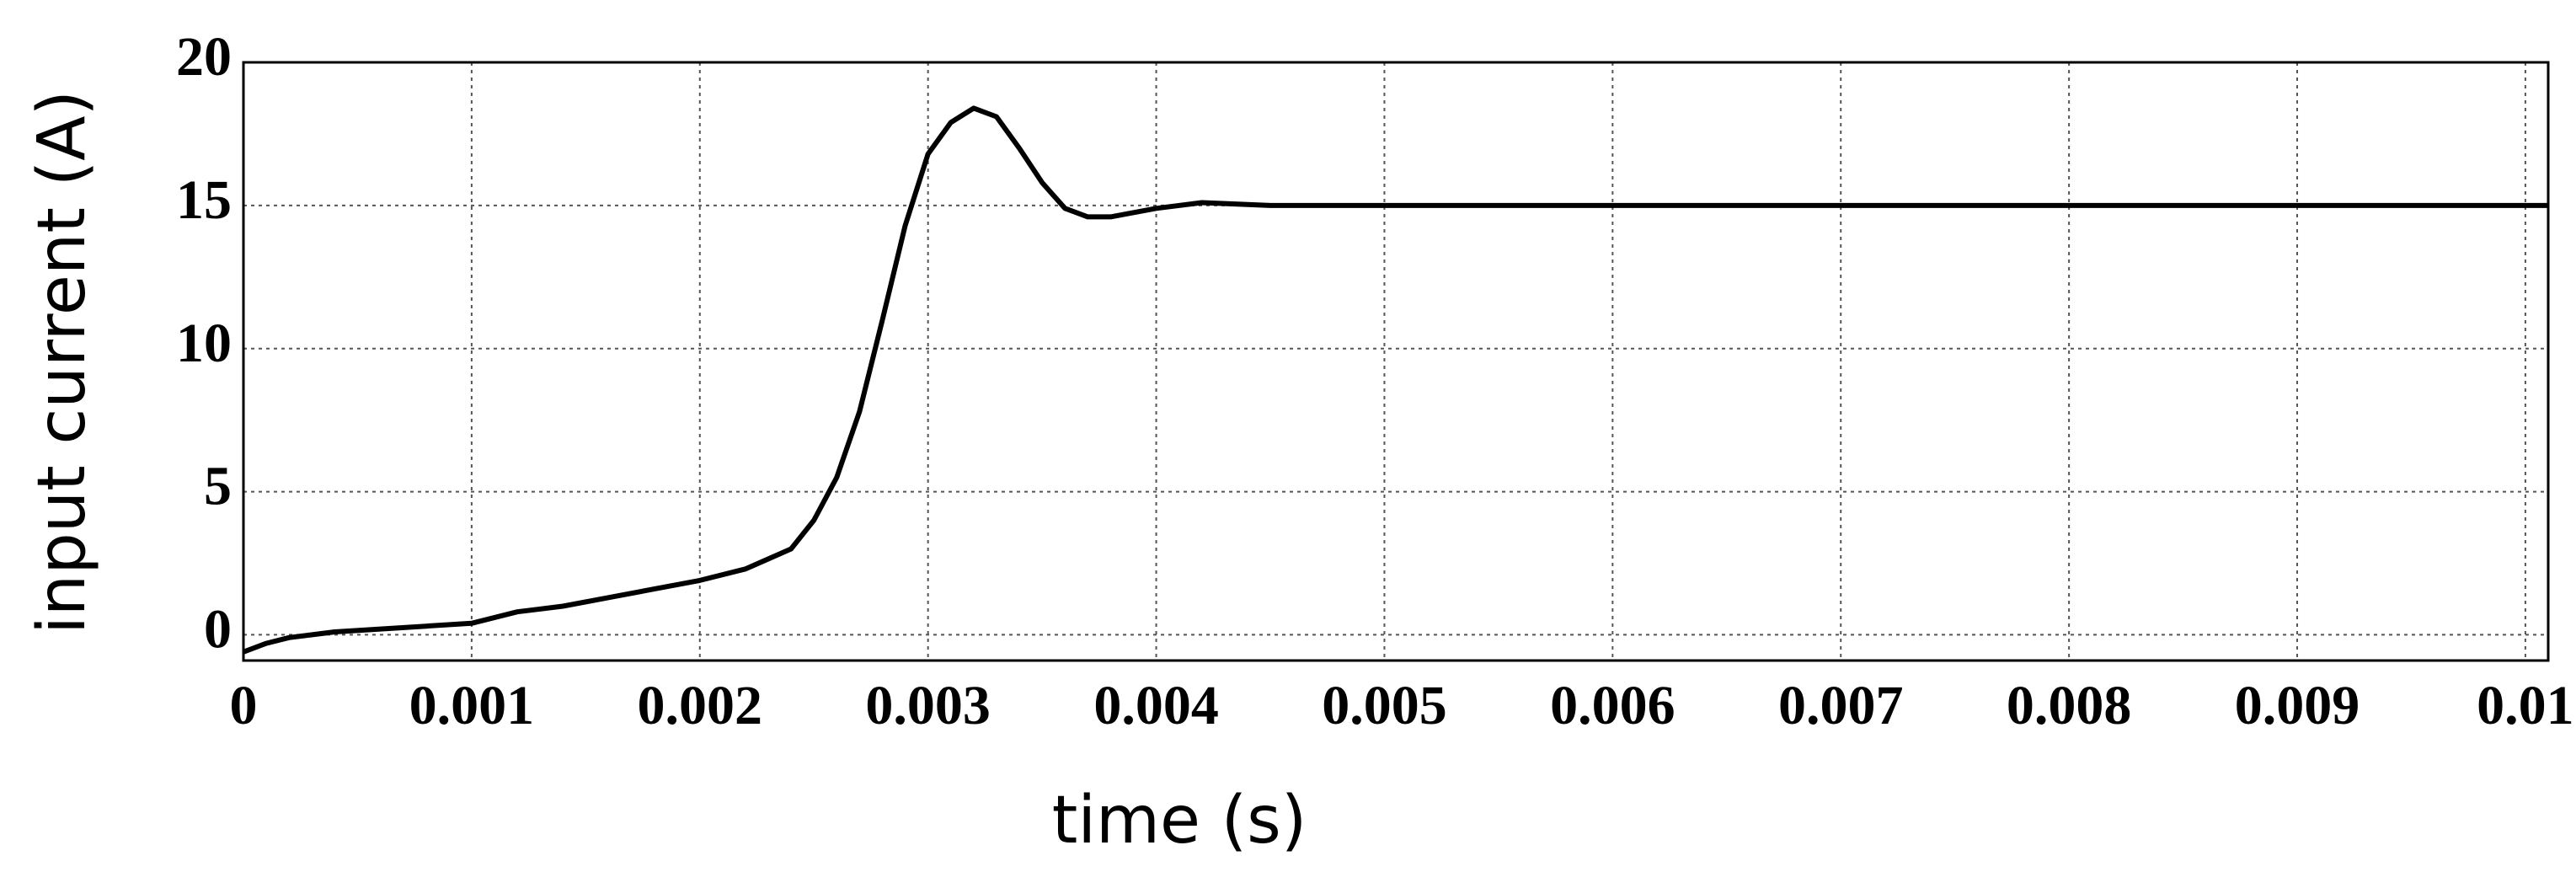 Image resolution: width=2576 pixels, height=872 pixels. What do you see at coordinates (218, 486) in the screenshot?
I see `y-tick-label: 5` at bounding box center [218, 486].